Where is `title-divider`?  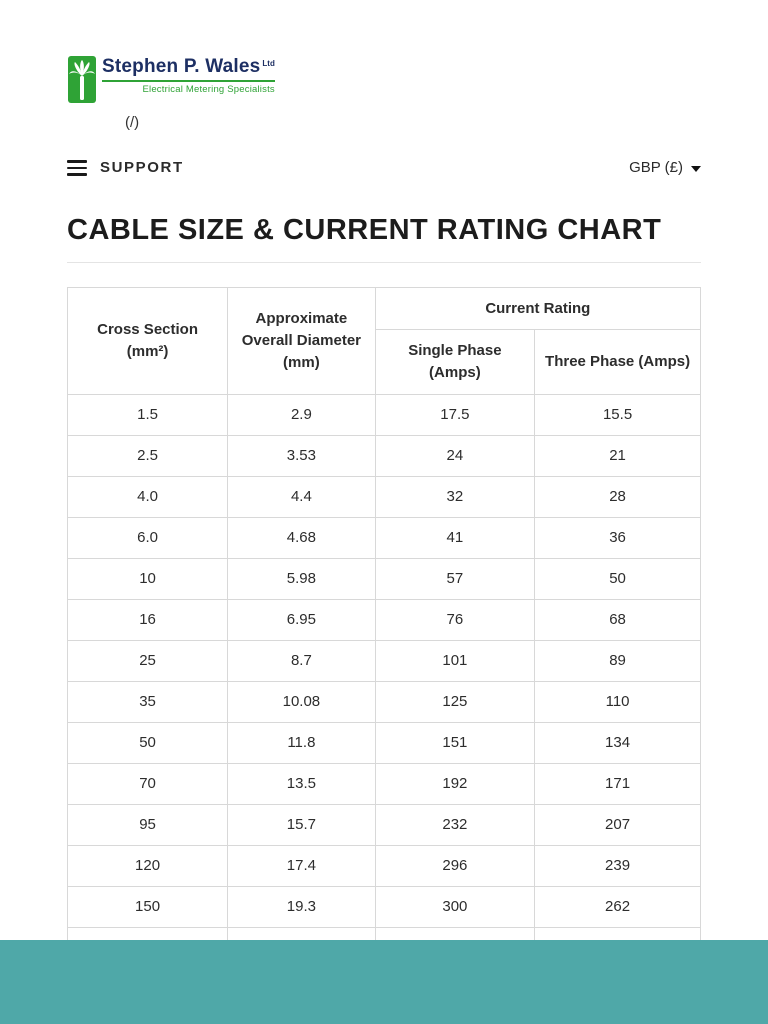 title-divider is located at coordinates (384, 262).